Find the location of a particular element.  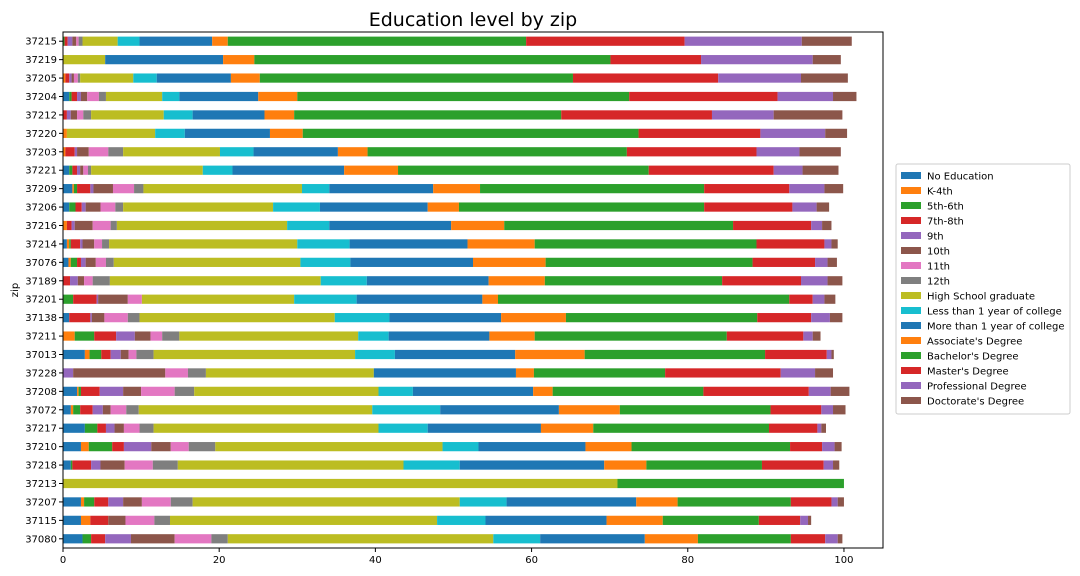

legend-label: 5th-6th is located at coordinates (945, 207).